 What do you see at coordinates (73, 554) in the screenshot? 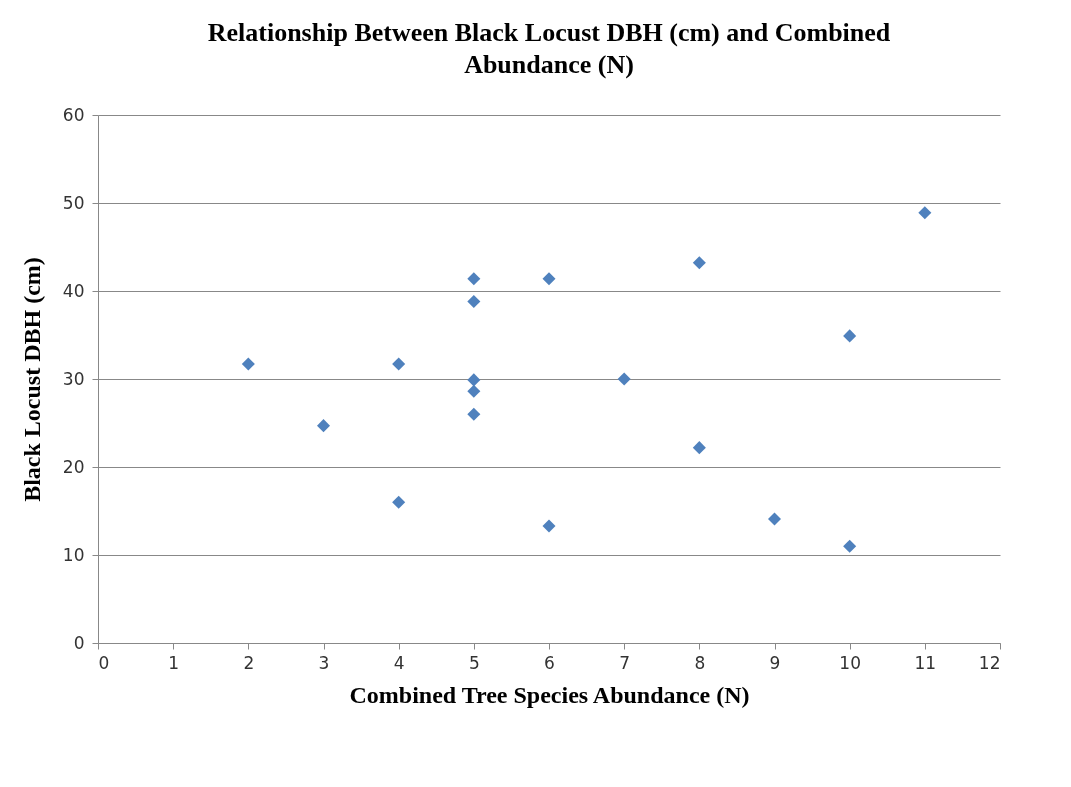
I see `y-tick-label: 10` at bounding box center [73, 554].